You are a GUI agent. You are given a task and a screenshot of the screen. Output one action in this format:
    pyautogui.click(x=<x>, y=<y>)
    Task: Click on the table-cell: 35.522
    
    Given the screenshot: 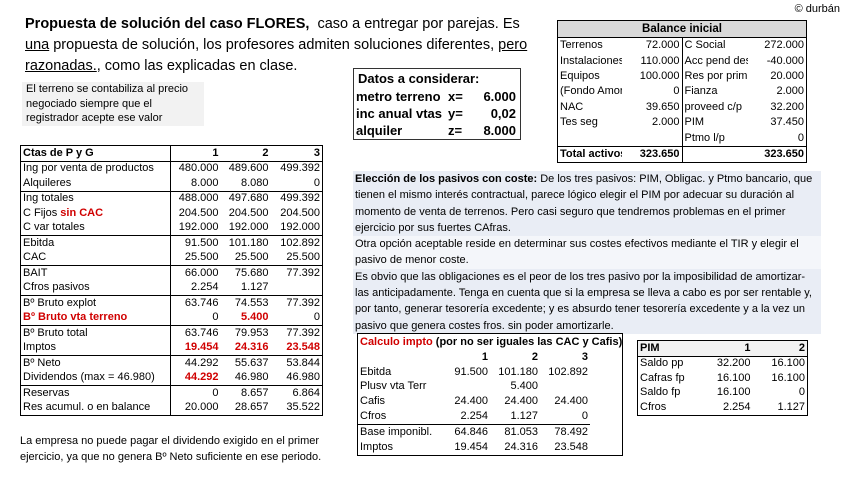 What is the action you would take?
    pyautogui.click(x=303, y=407)
    